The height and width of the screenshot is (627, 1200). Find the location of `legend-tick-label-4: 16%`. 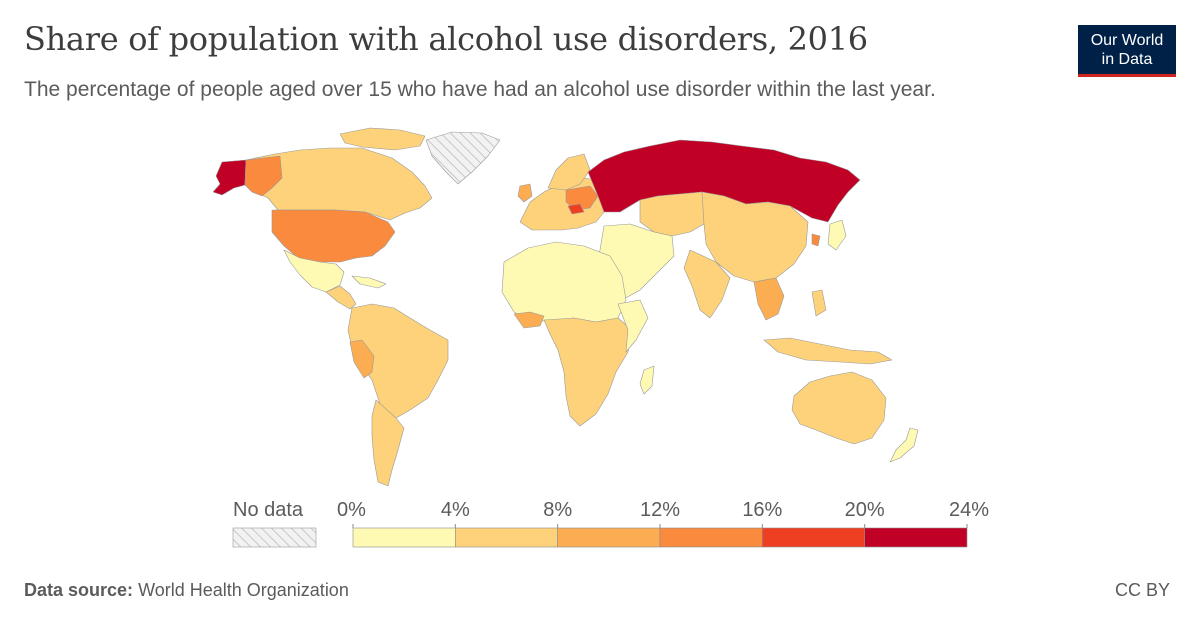

legend-tick-label-4: 16% is located at coordinates (762, 510).